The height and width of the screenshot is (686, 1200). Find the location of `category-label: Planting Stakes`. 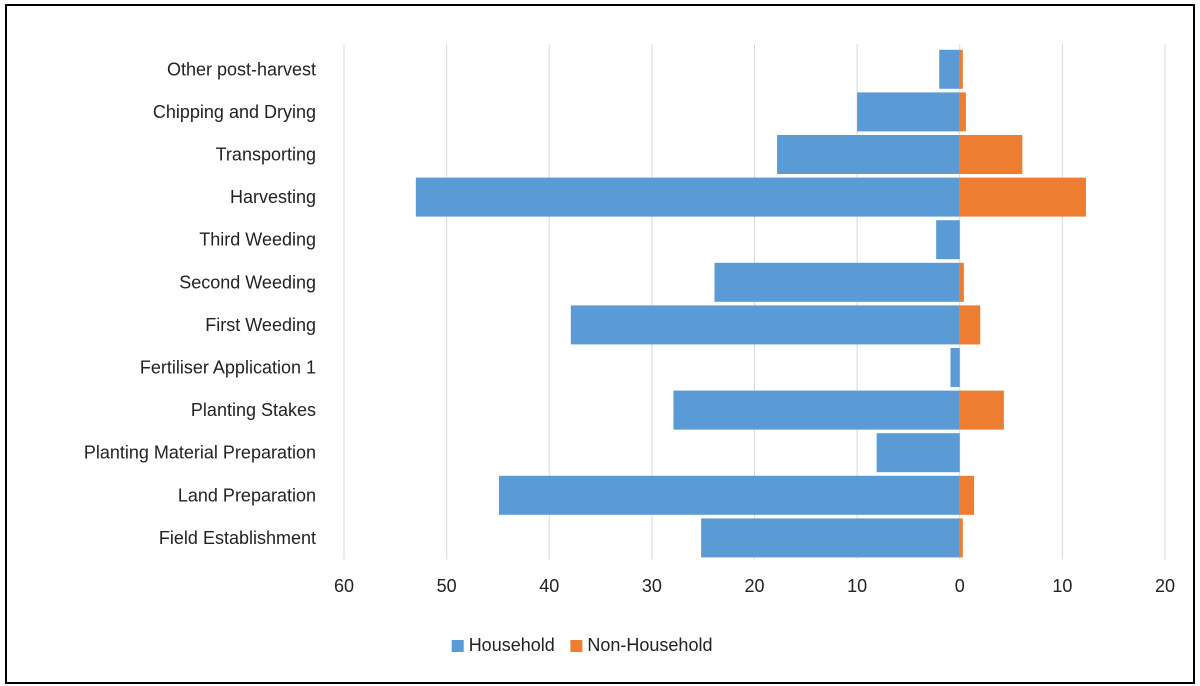

category-label: Planting Stakes is located at coordinates (253, 410).